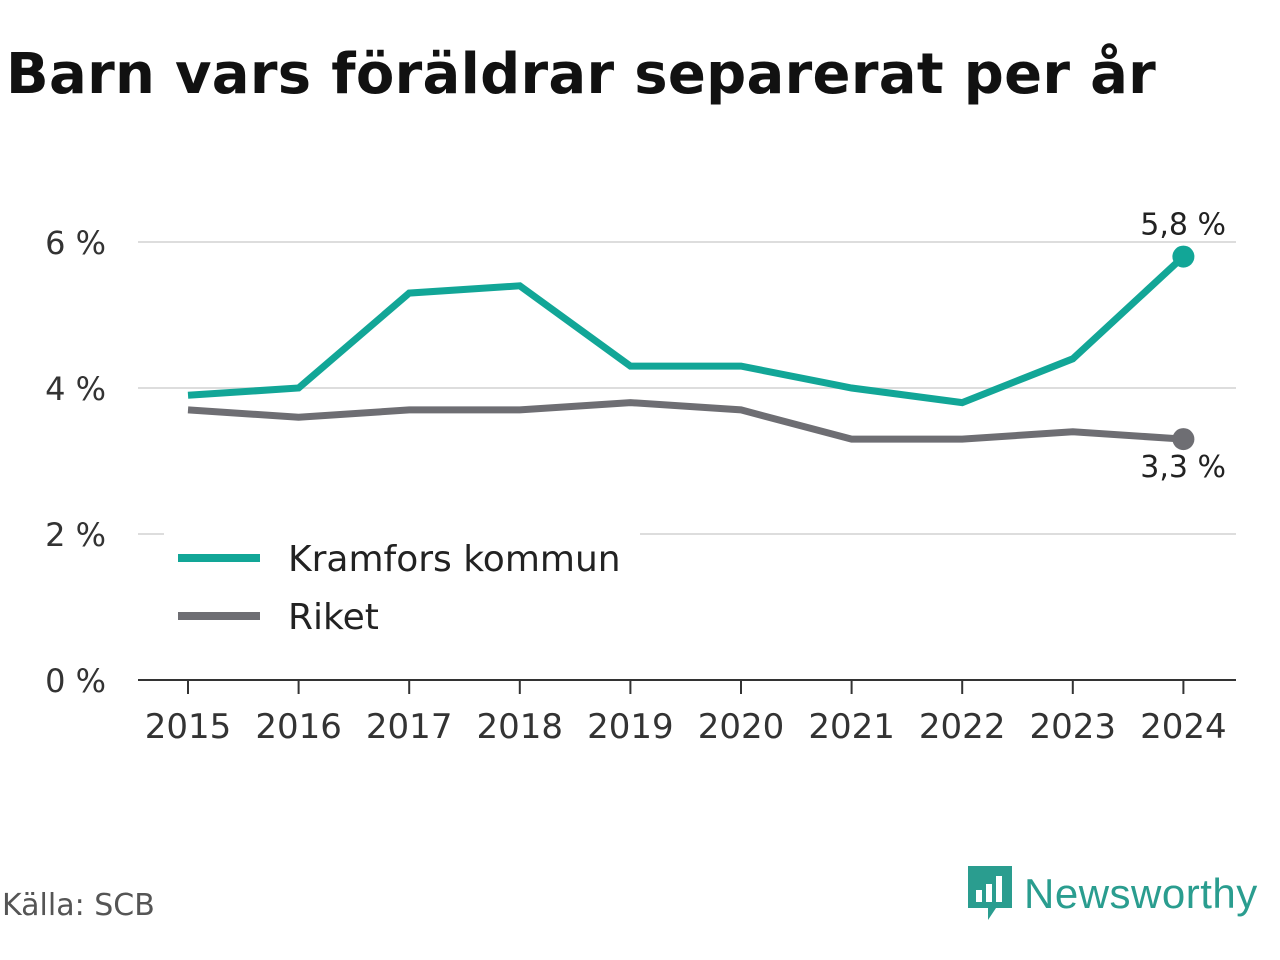  What do you see at coordinates (520, 727) in the screenshot?
I see `x-tick-label: 2018` at bounding box center [520, 727].